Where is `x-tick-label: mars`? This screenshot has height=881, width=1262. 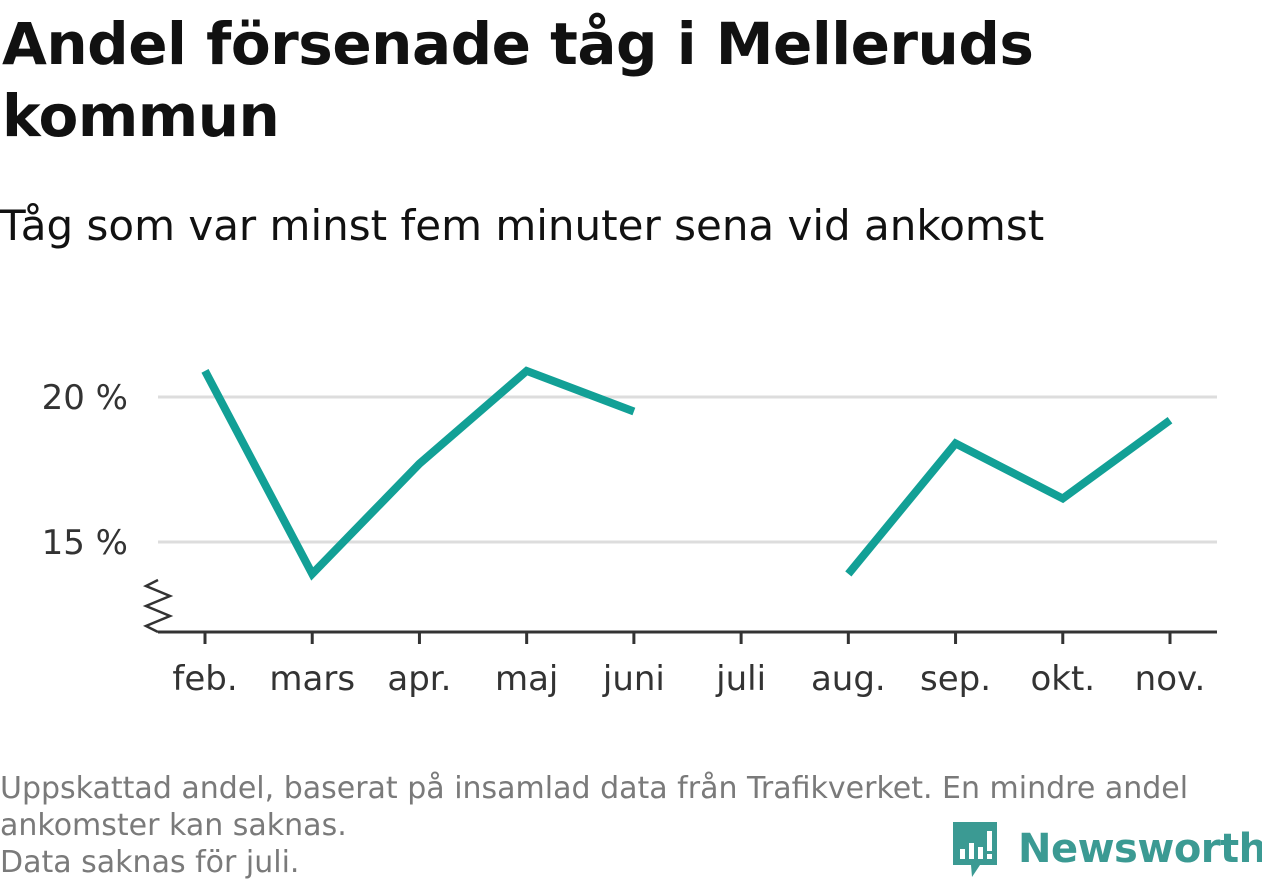 x-tick-label: mars is located at coordinates (312, 679).